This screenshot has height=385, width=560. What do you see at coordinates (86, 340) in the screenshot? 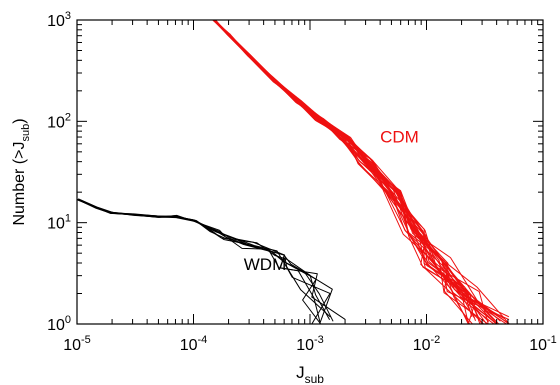
I see `x-tick-label-exponent: -5` at bounding box center [86, 340].